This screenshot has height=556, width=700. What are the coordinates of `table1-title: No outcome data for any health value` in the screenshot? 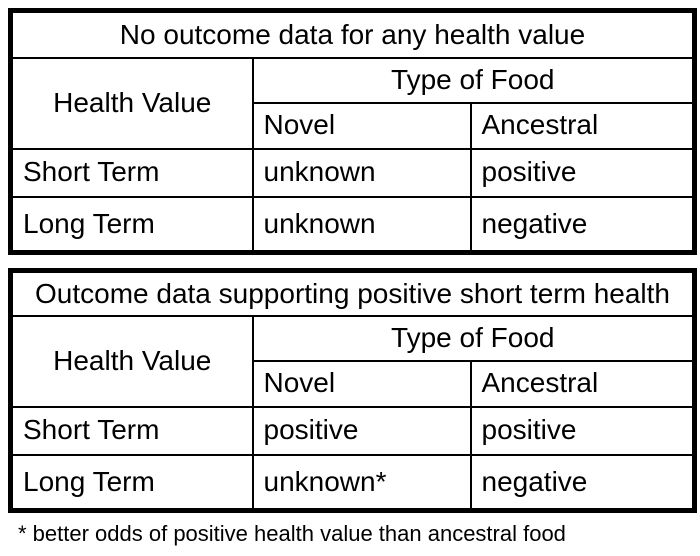 It's located at (352, 34).